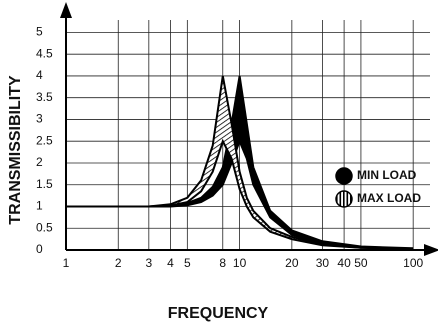  I want to click on x-tick-label: 8, so click(222, 263).